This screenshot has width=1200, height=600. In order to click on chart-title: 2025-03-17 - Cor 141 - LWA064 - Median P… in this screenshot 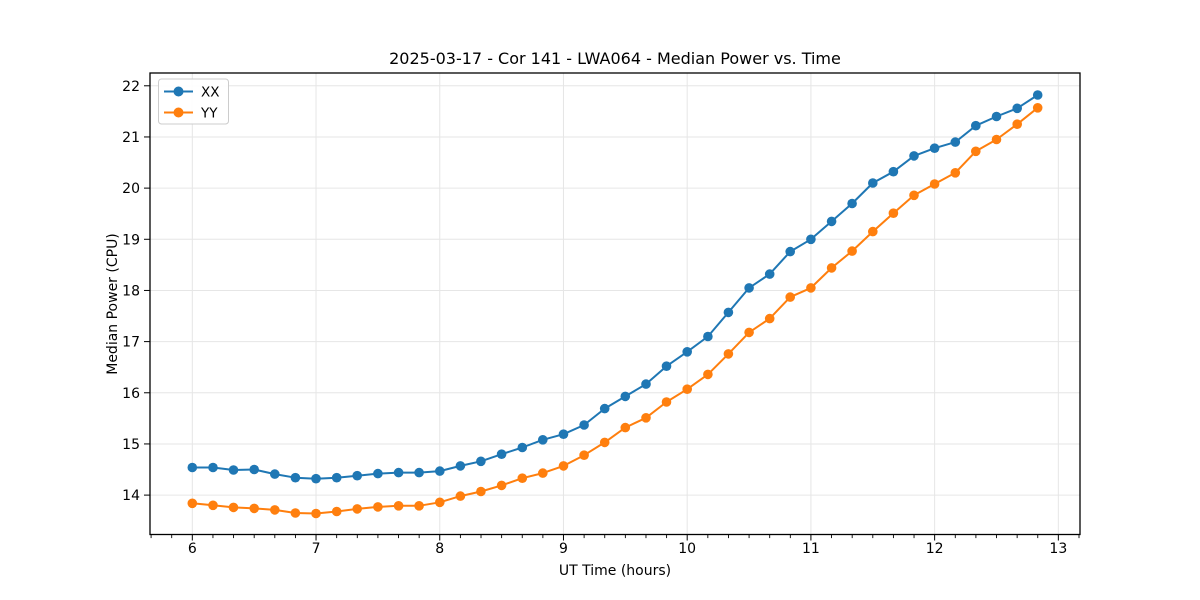, I will do `click(615, 58)`.